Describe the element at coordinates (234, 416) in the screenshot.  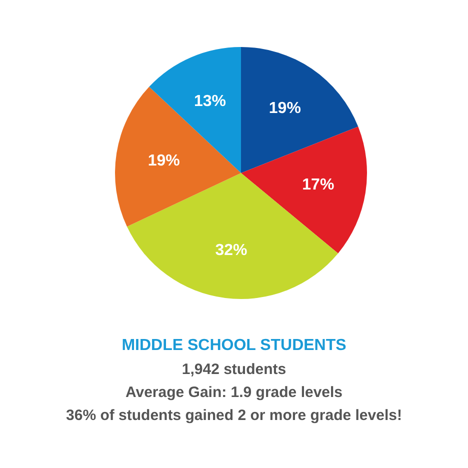
I see `text: 36% of students gained 2 or more grade levels!` at that location.